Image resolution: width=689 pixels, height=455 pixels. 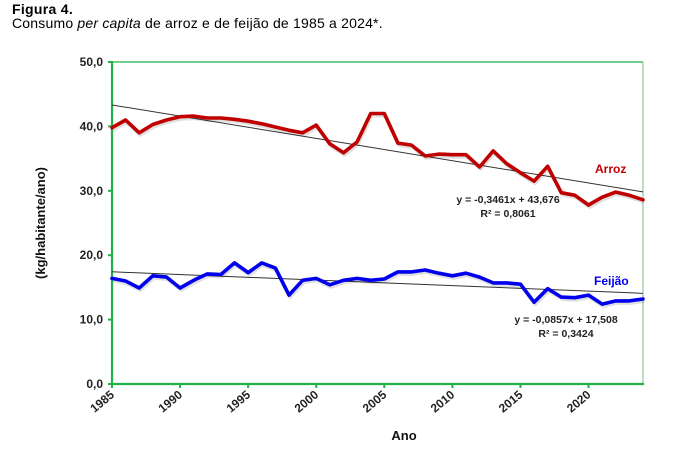 What do you see at coordinates (43, 9) in the screenshot?
I see `figure-label: Figura 4.` at bounding box center [43, 9].